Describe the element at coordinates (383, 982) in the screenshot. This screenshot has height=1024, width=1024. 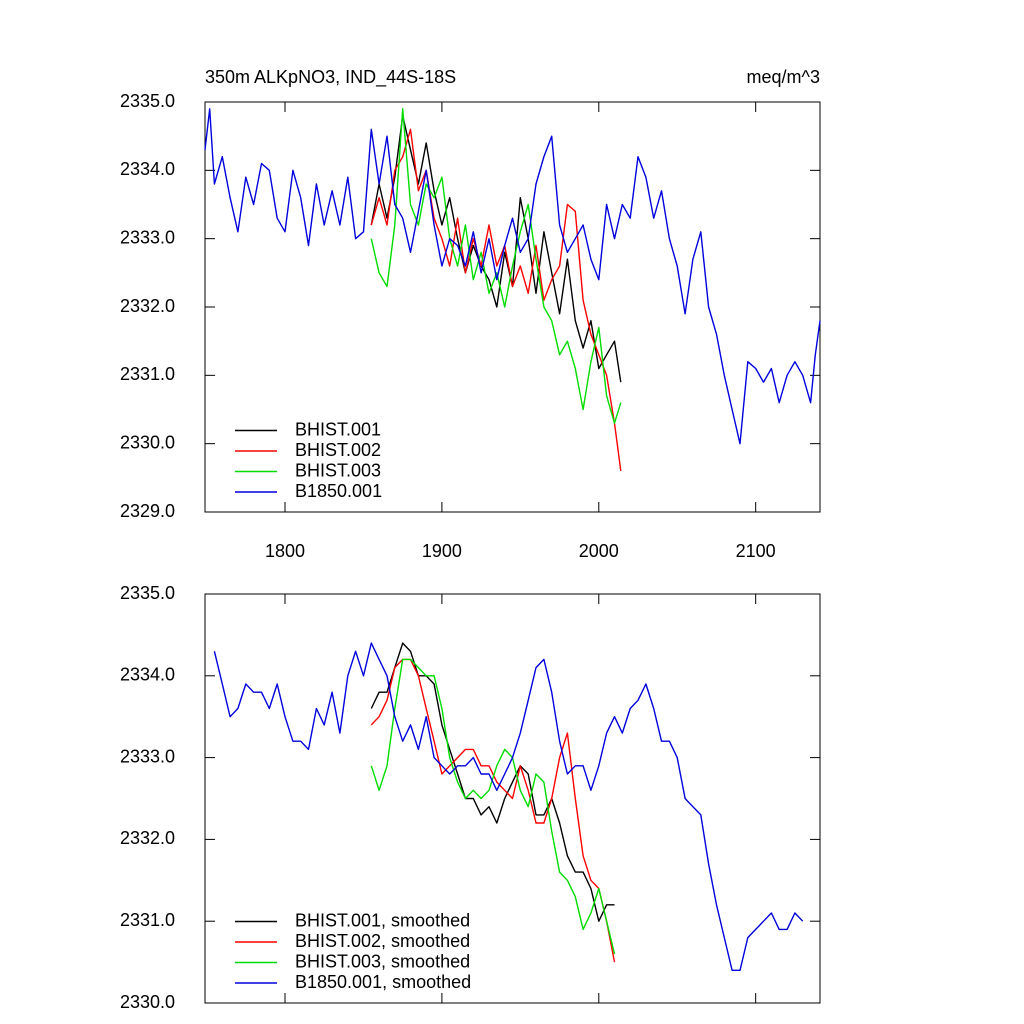
I see `legend-label: B1850.001, smoothed` at that location.